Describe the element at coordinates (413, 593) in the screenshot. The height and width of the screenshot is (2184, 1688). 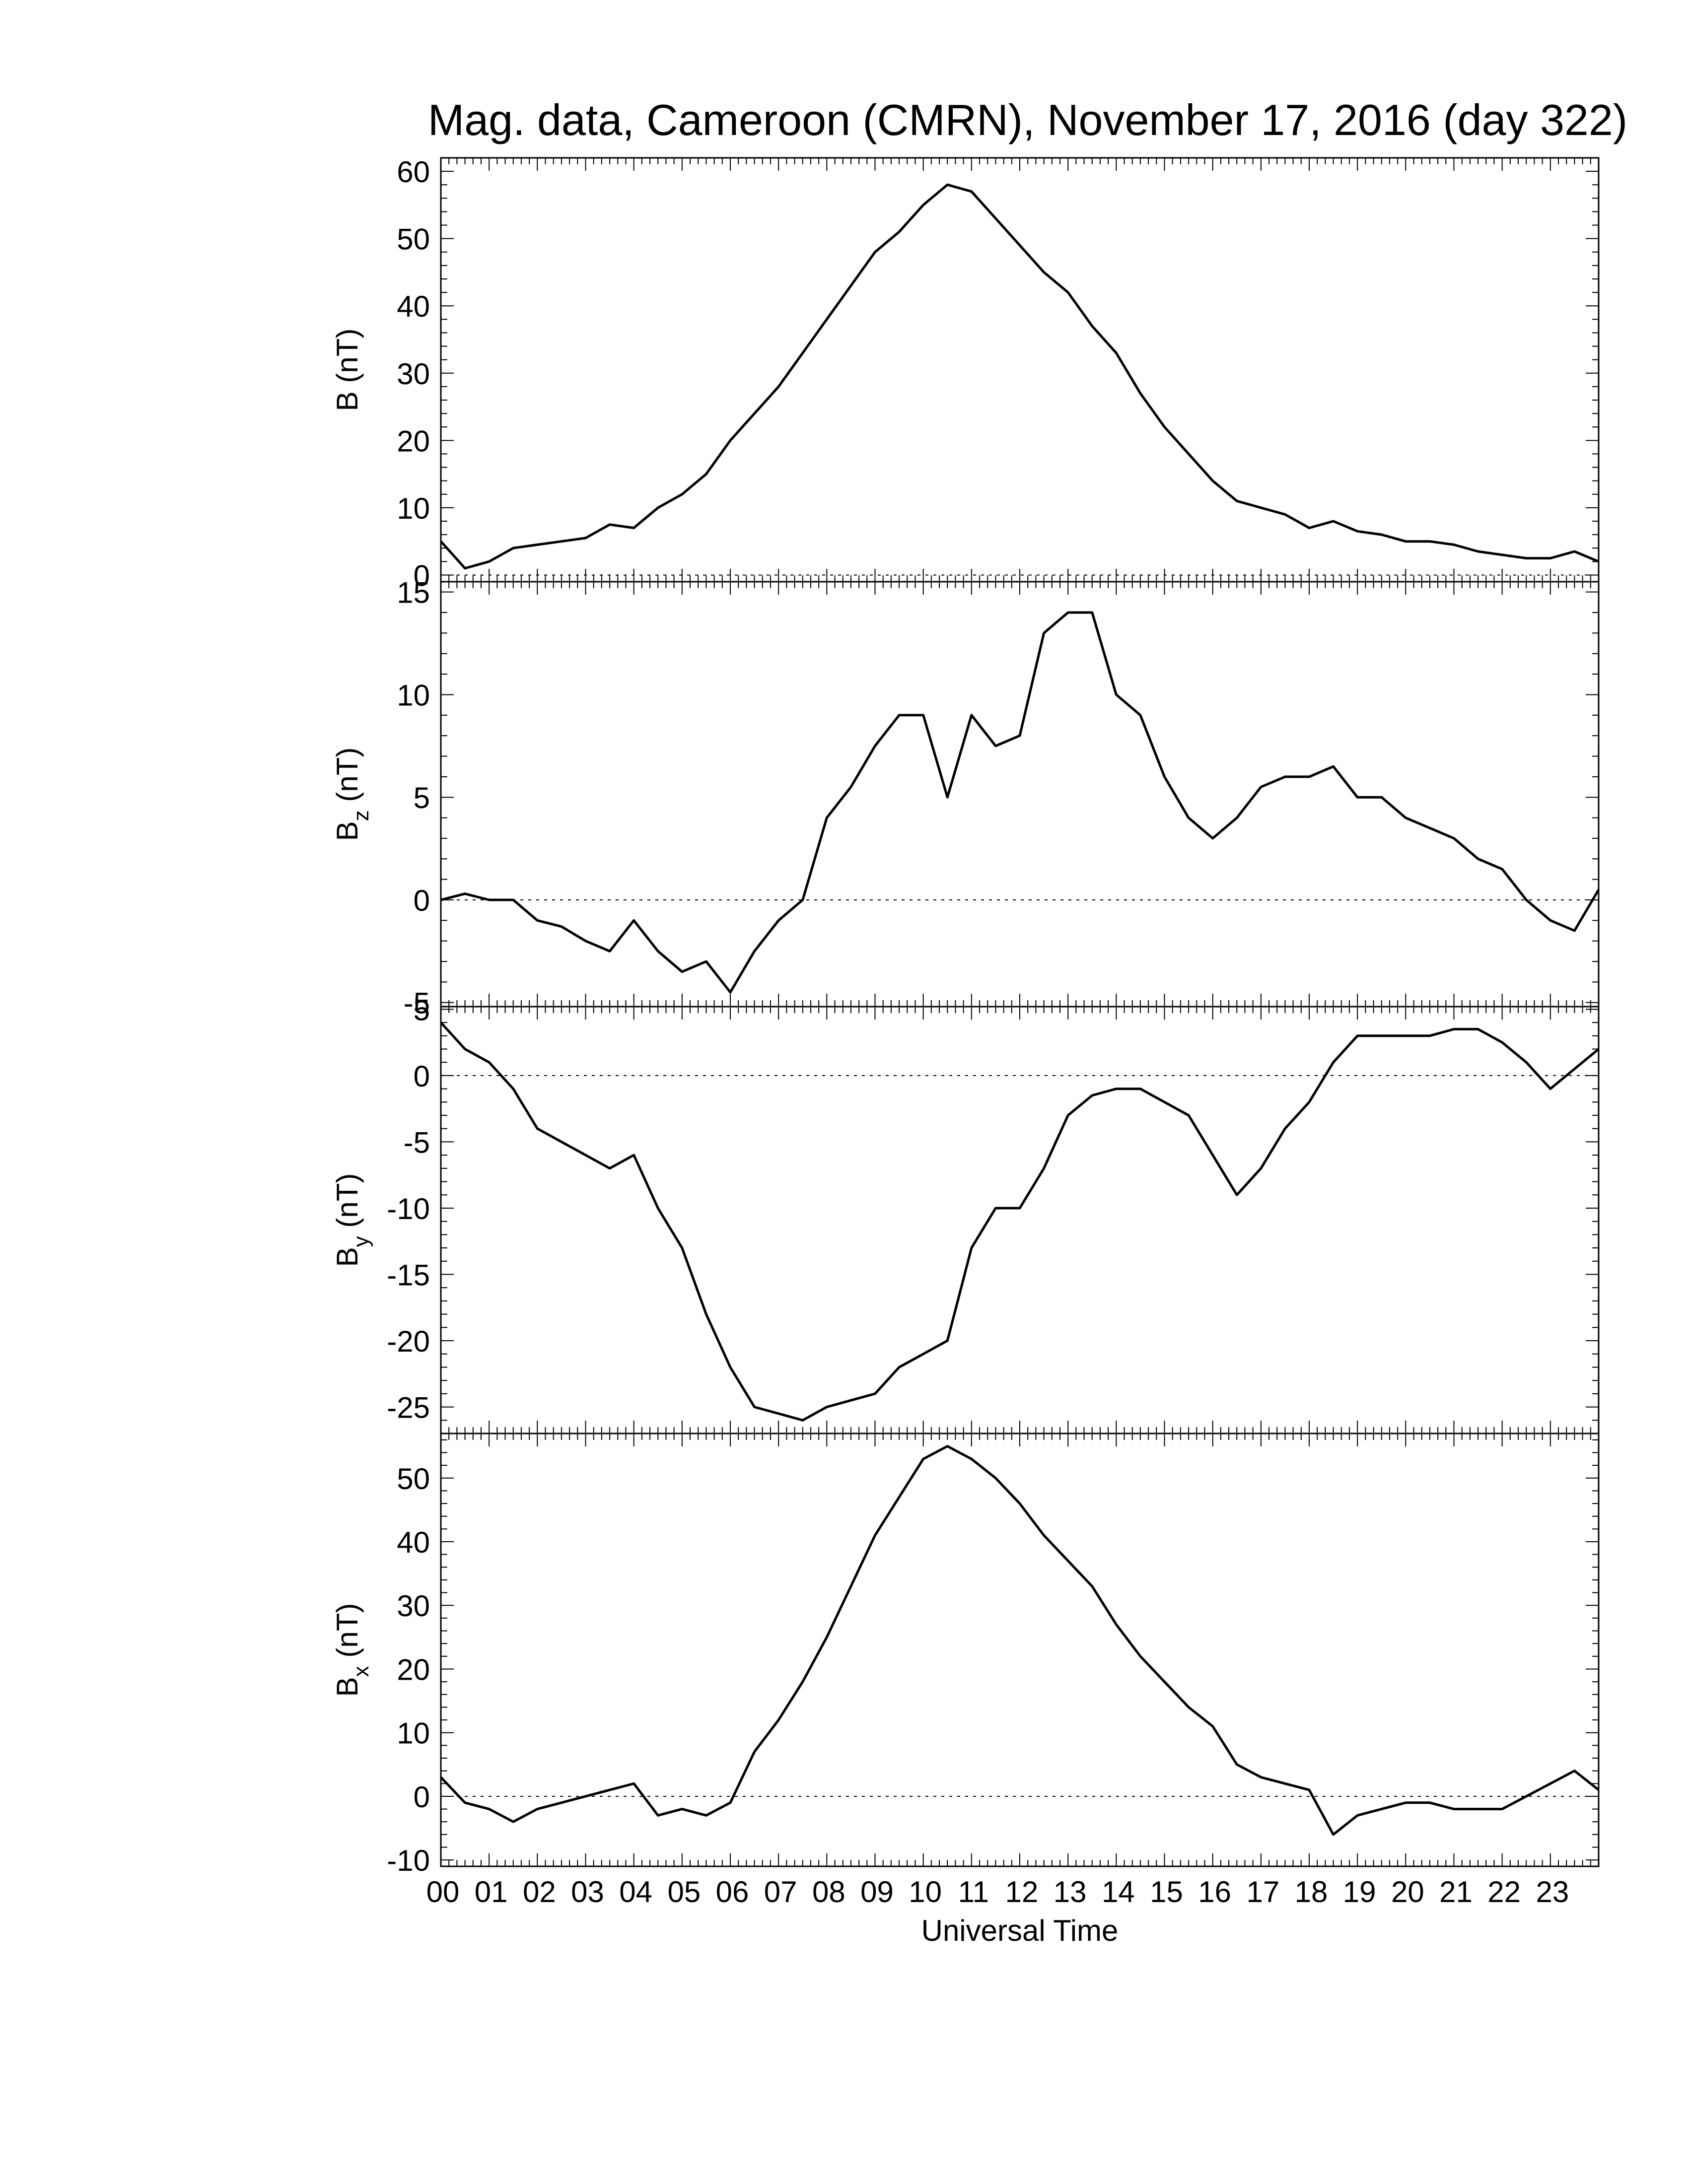
I see `y-tick-label: 15` at that location.